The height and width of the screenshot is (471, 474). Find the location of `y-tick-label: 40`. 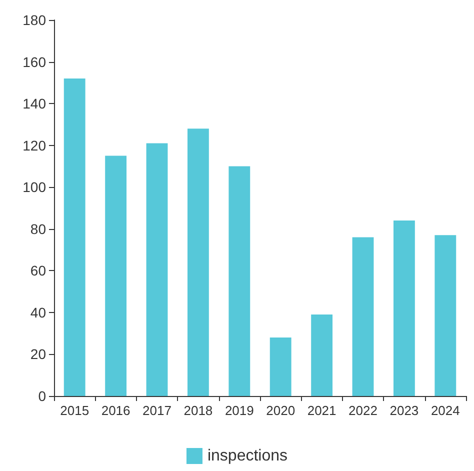

y-tick-label: 40 is located at coordinates (38, 312).